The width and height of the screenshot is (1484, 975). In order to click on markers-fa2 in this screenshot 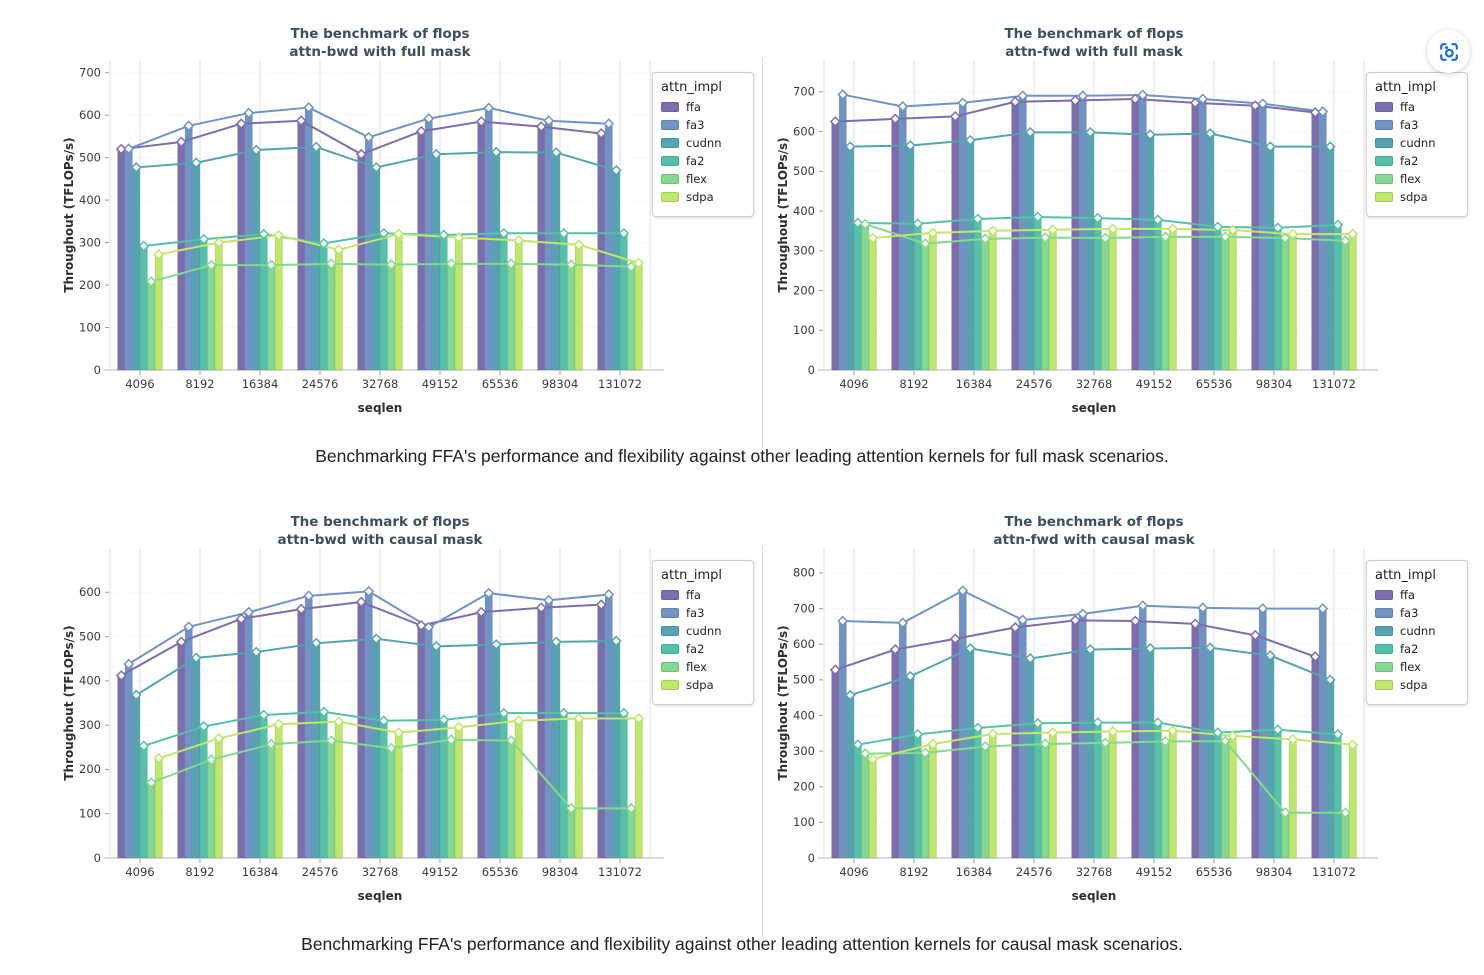, I will do `click(1098, 222)`.